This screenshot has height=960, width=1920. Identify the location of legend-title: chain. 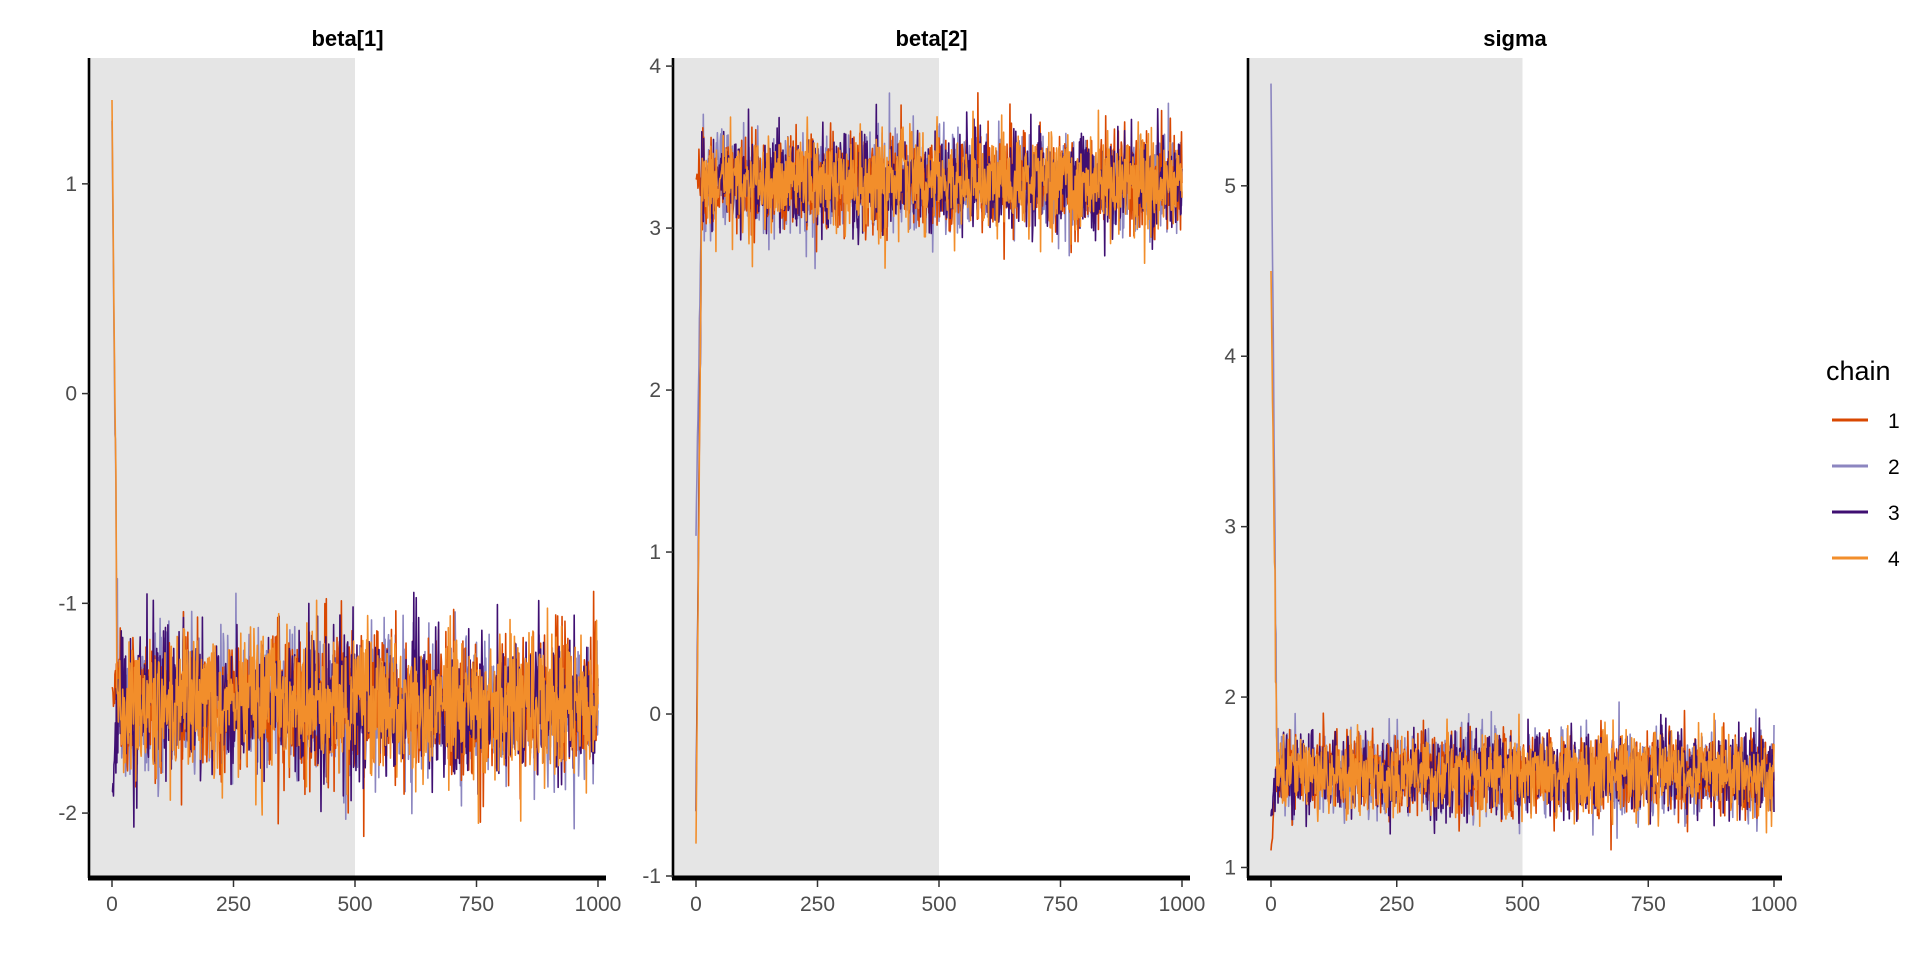
(1858, 371).